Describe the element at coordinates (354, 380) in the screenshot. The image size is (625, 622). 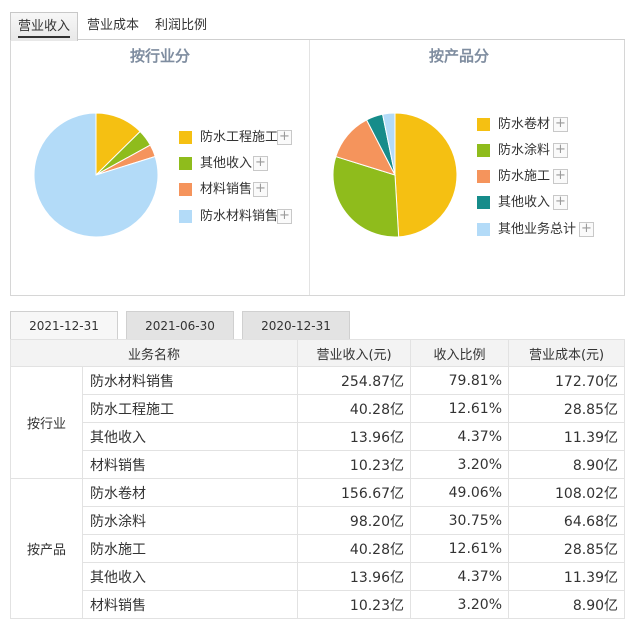
I see `revenue-cell: 254.87亿` at that location.